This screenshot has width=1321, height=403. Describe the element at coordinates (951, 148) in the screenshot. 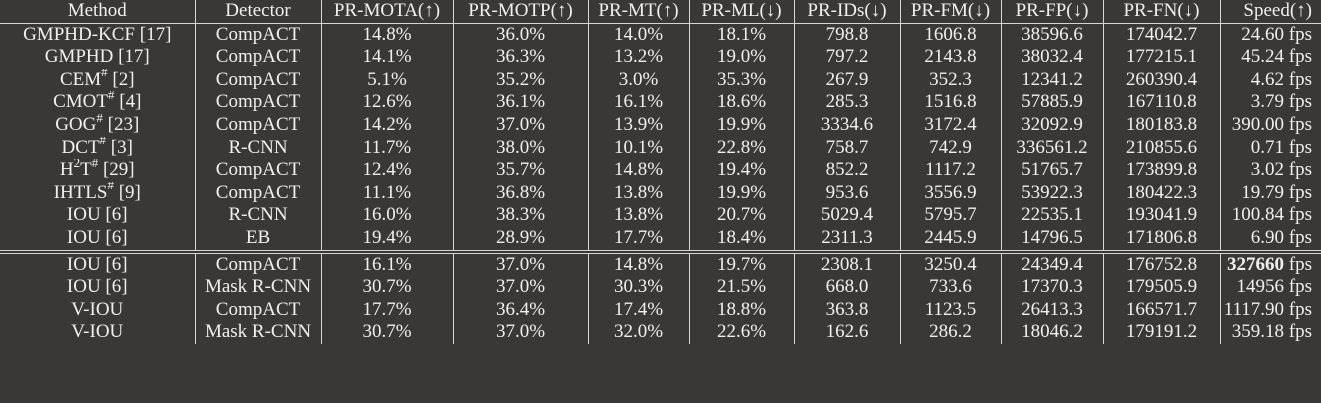

I see `cell-fm: 742.9` at that location.